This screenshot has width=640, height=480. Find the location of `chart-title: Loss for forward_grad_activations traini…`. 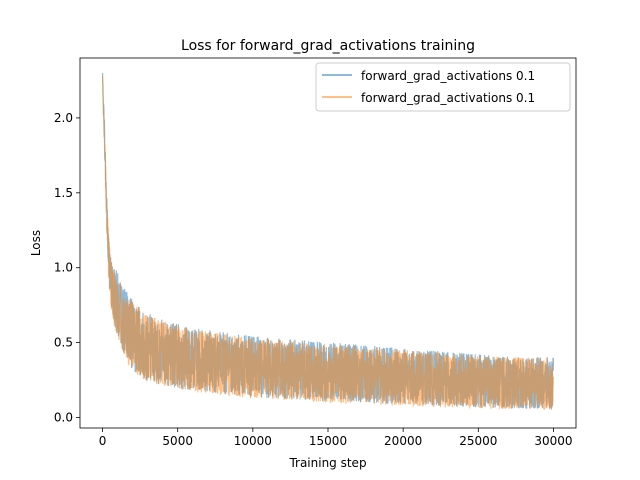

chart-title: Loss for forward_grad_activations traini… is located at coordinates (328, 46).